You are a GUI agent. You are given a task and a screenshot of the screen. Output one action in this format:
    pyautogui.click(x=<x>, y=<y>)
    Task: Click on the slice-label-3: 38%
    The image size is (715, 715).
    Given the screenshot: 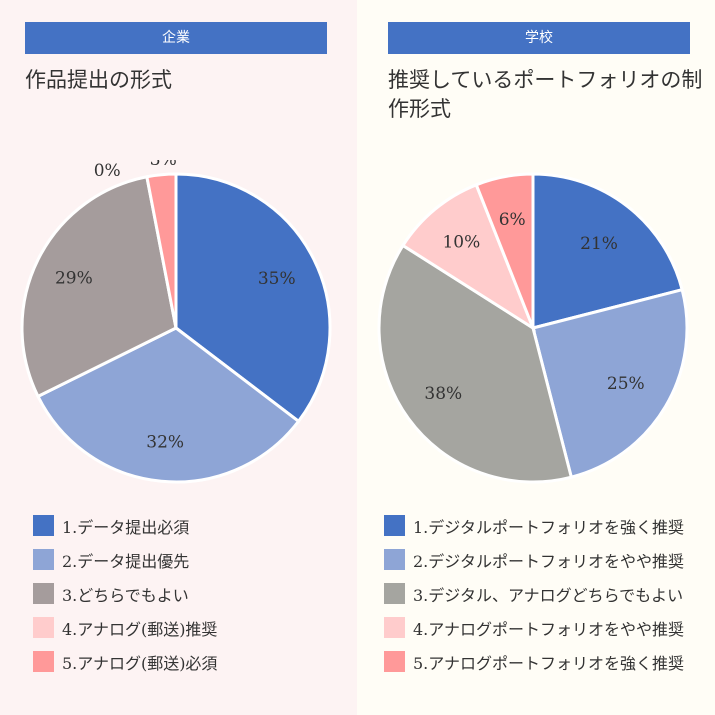 What is the action you would take?
    pyautogui.click(x=443, y=394)
    